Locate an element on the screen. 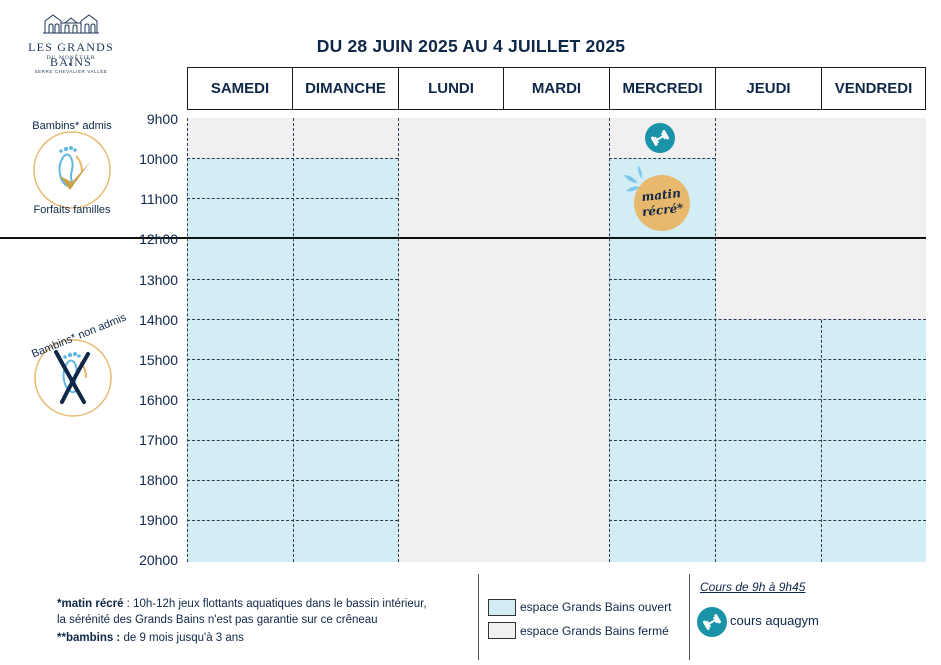  logo-name: LES GRANDS BAINS is located at coordinates (71, 54).